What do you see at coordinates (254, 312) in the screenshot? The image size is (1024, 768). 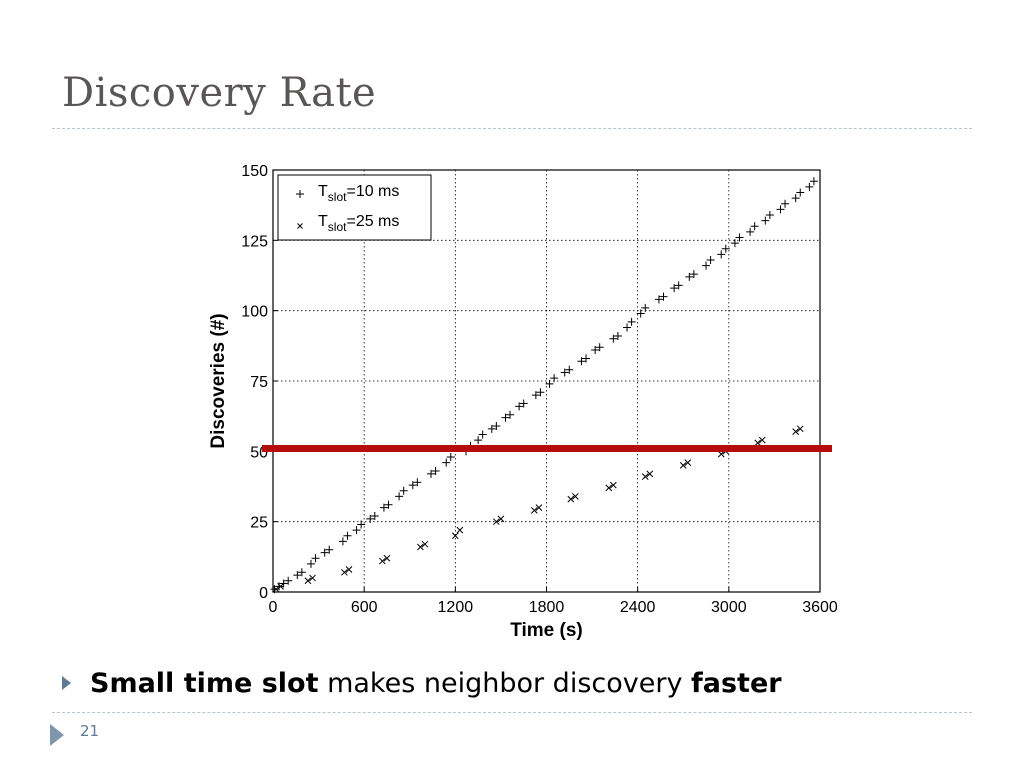 I see `y-tick-label: 100` at bounding box center [254, 312].